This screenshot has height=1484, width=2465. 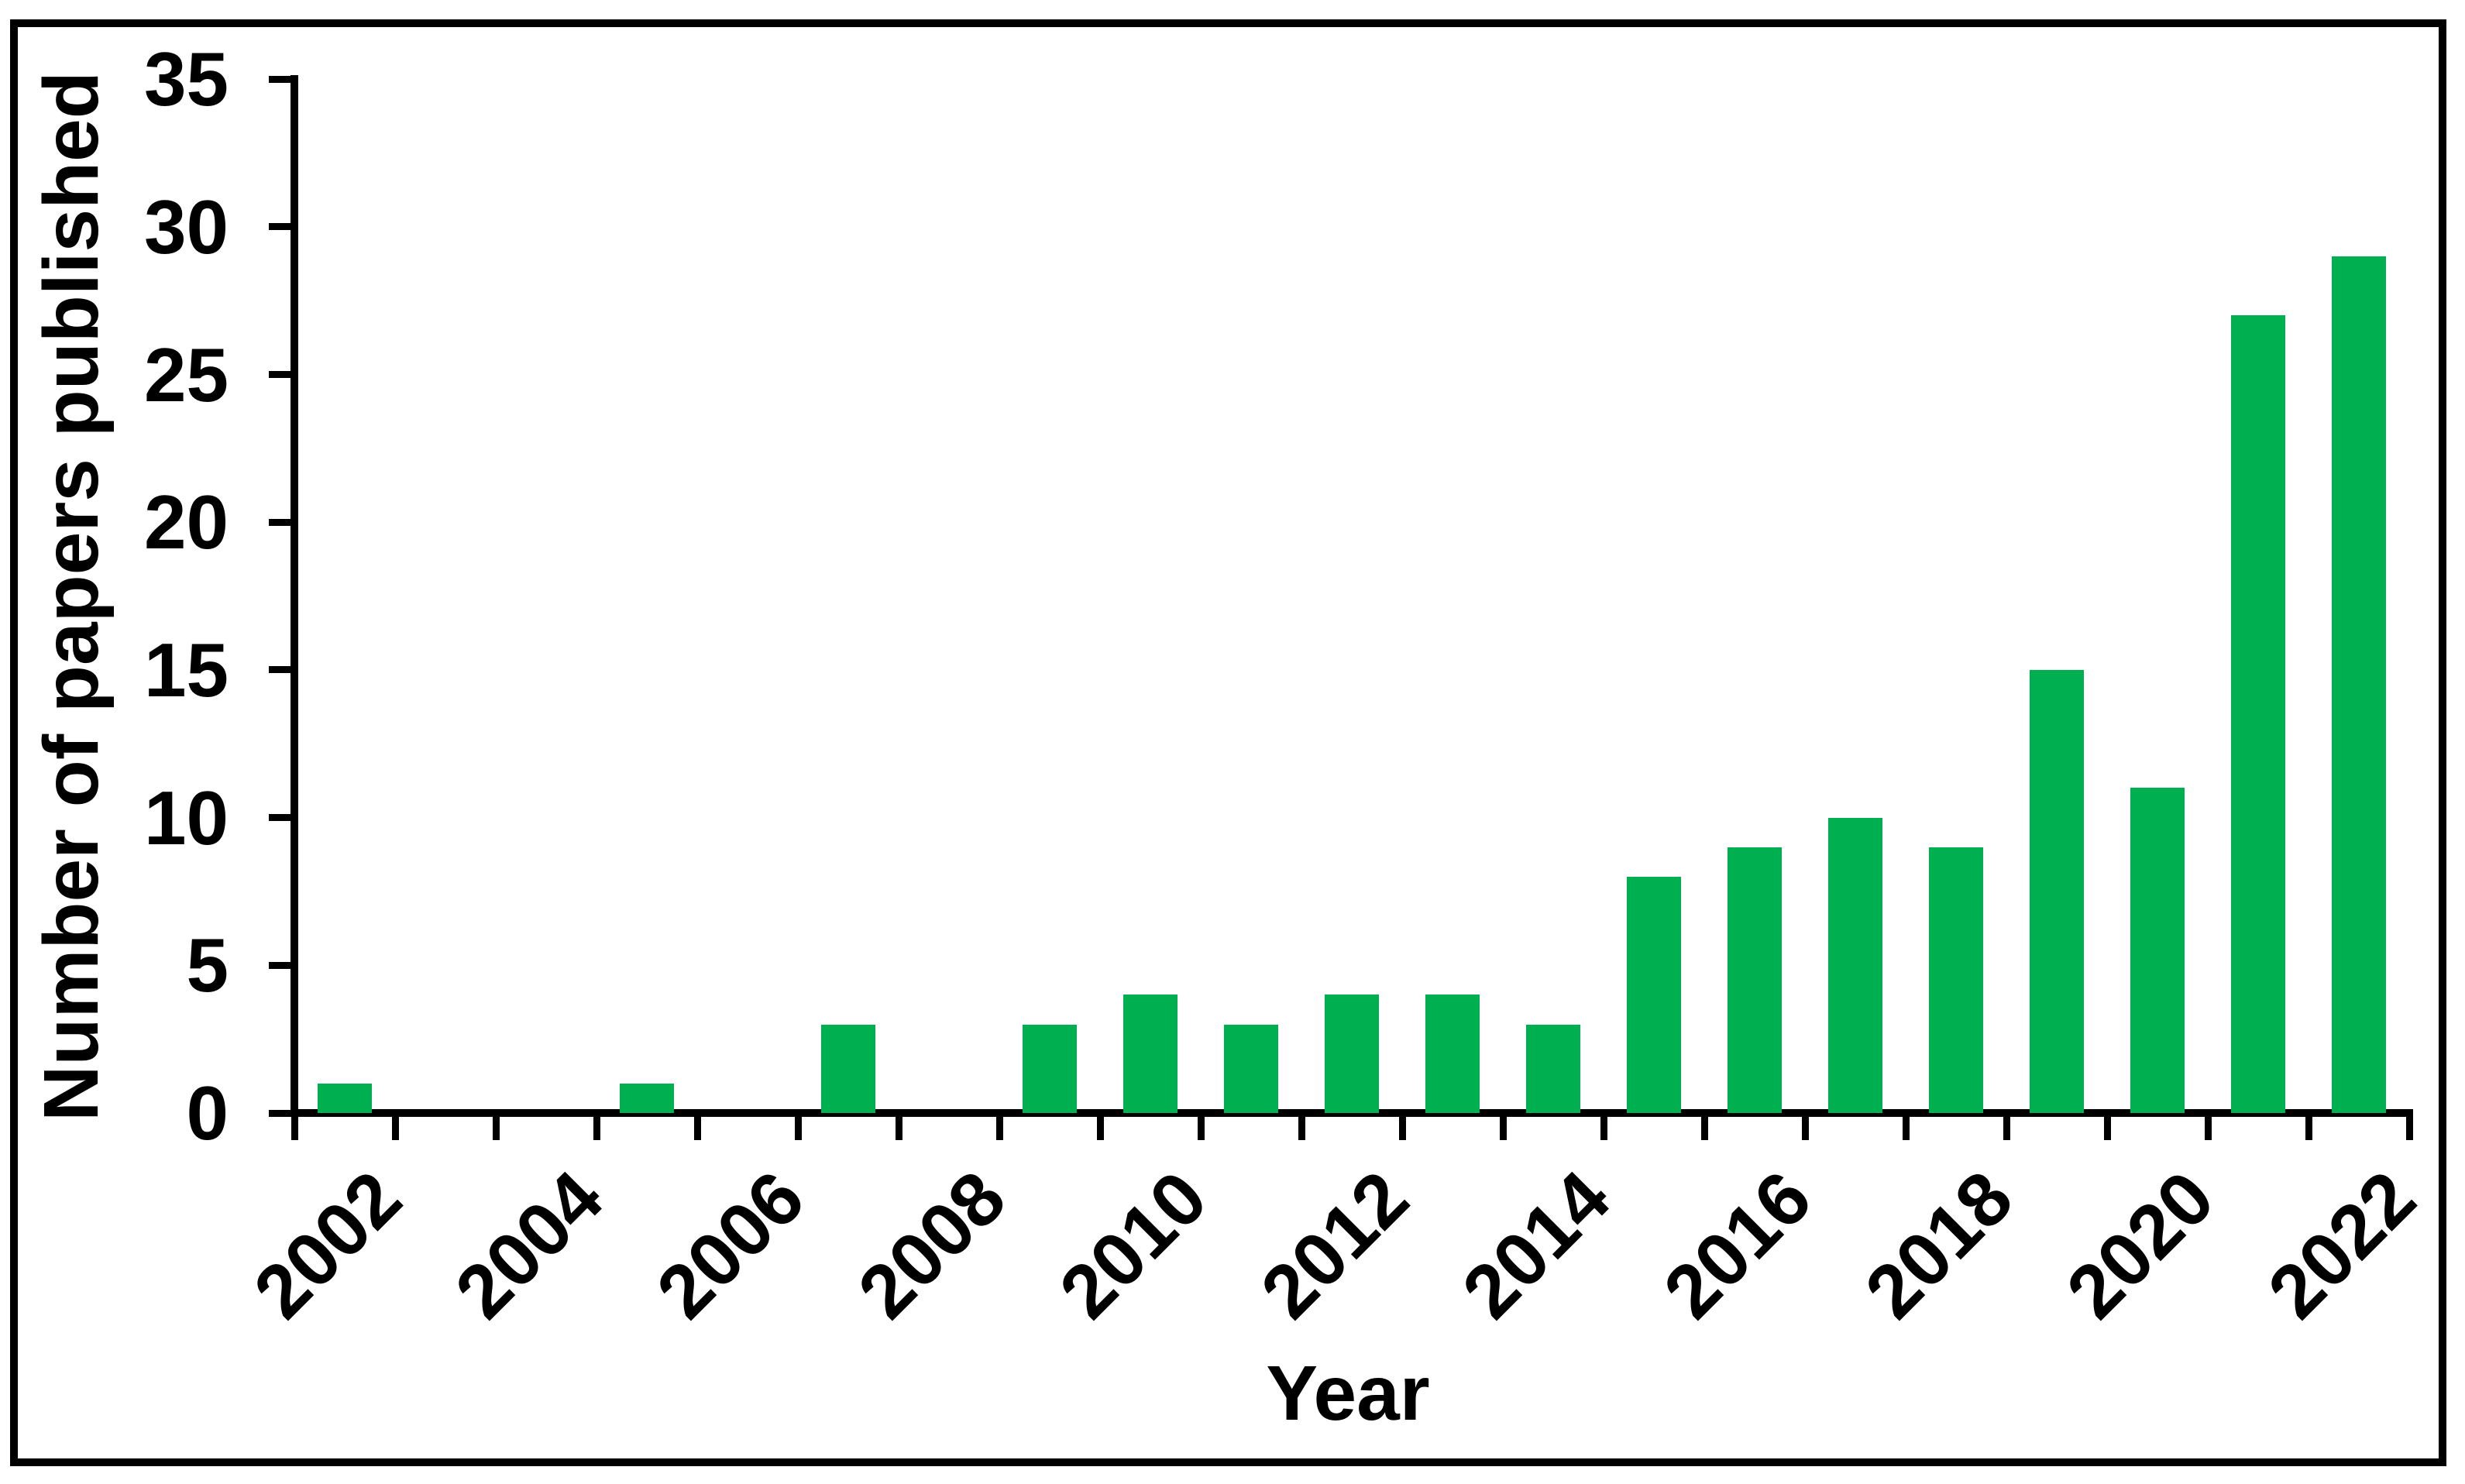 I want to click on y-tick-label-10: 10, so click(x=186, y=818).